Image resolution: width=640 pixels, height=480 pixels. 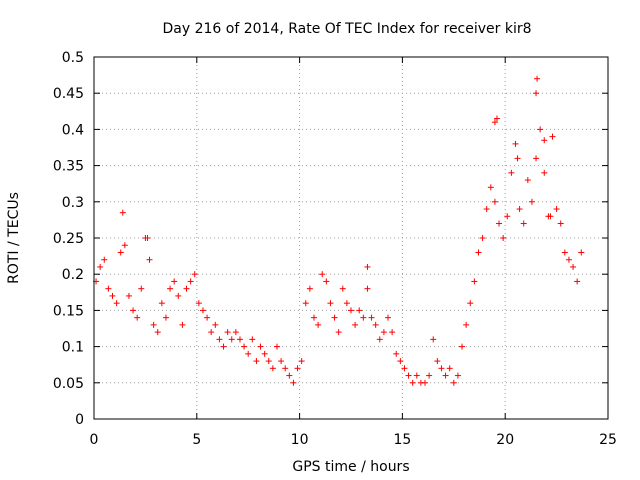 I want to click on x-tick-label: 15, so click(x=402, y=440).